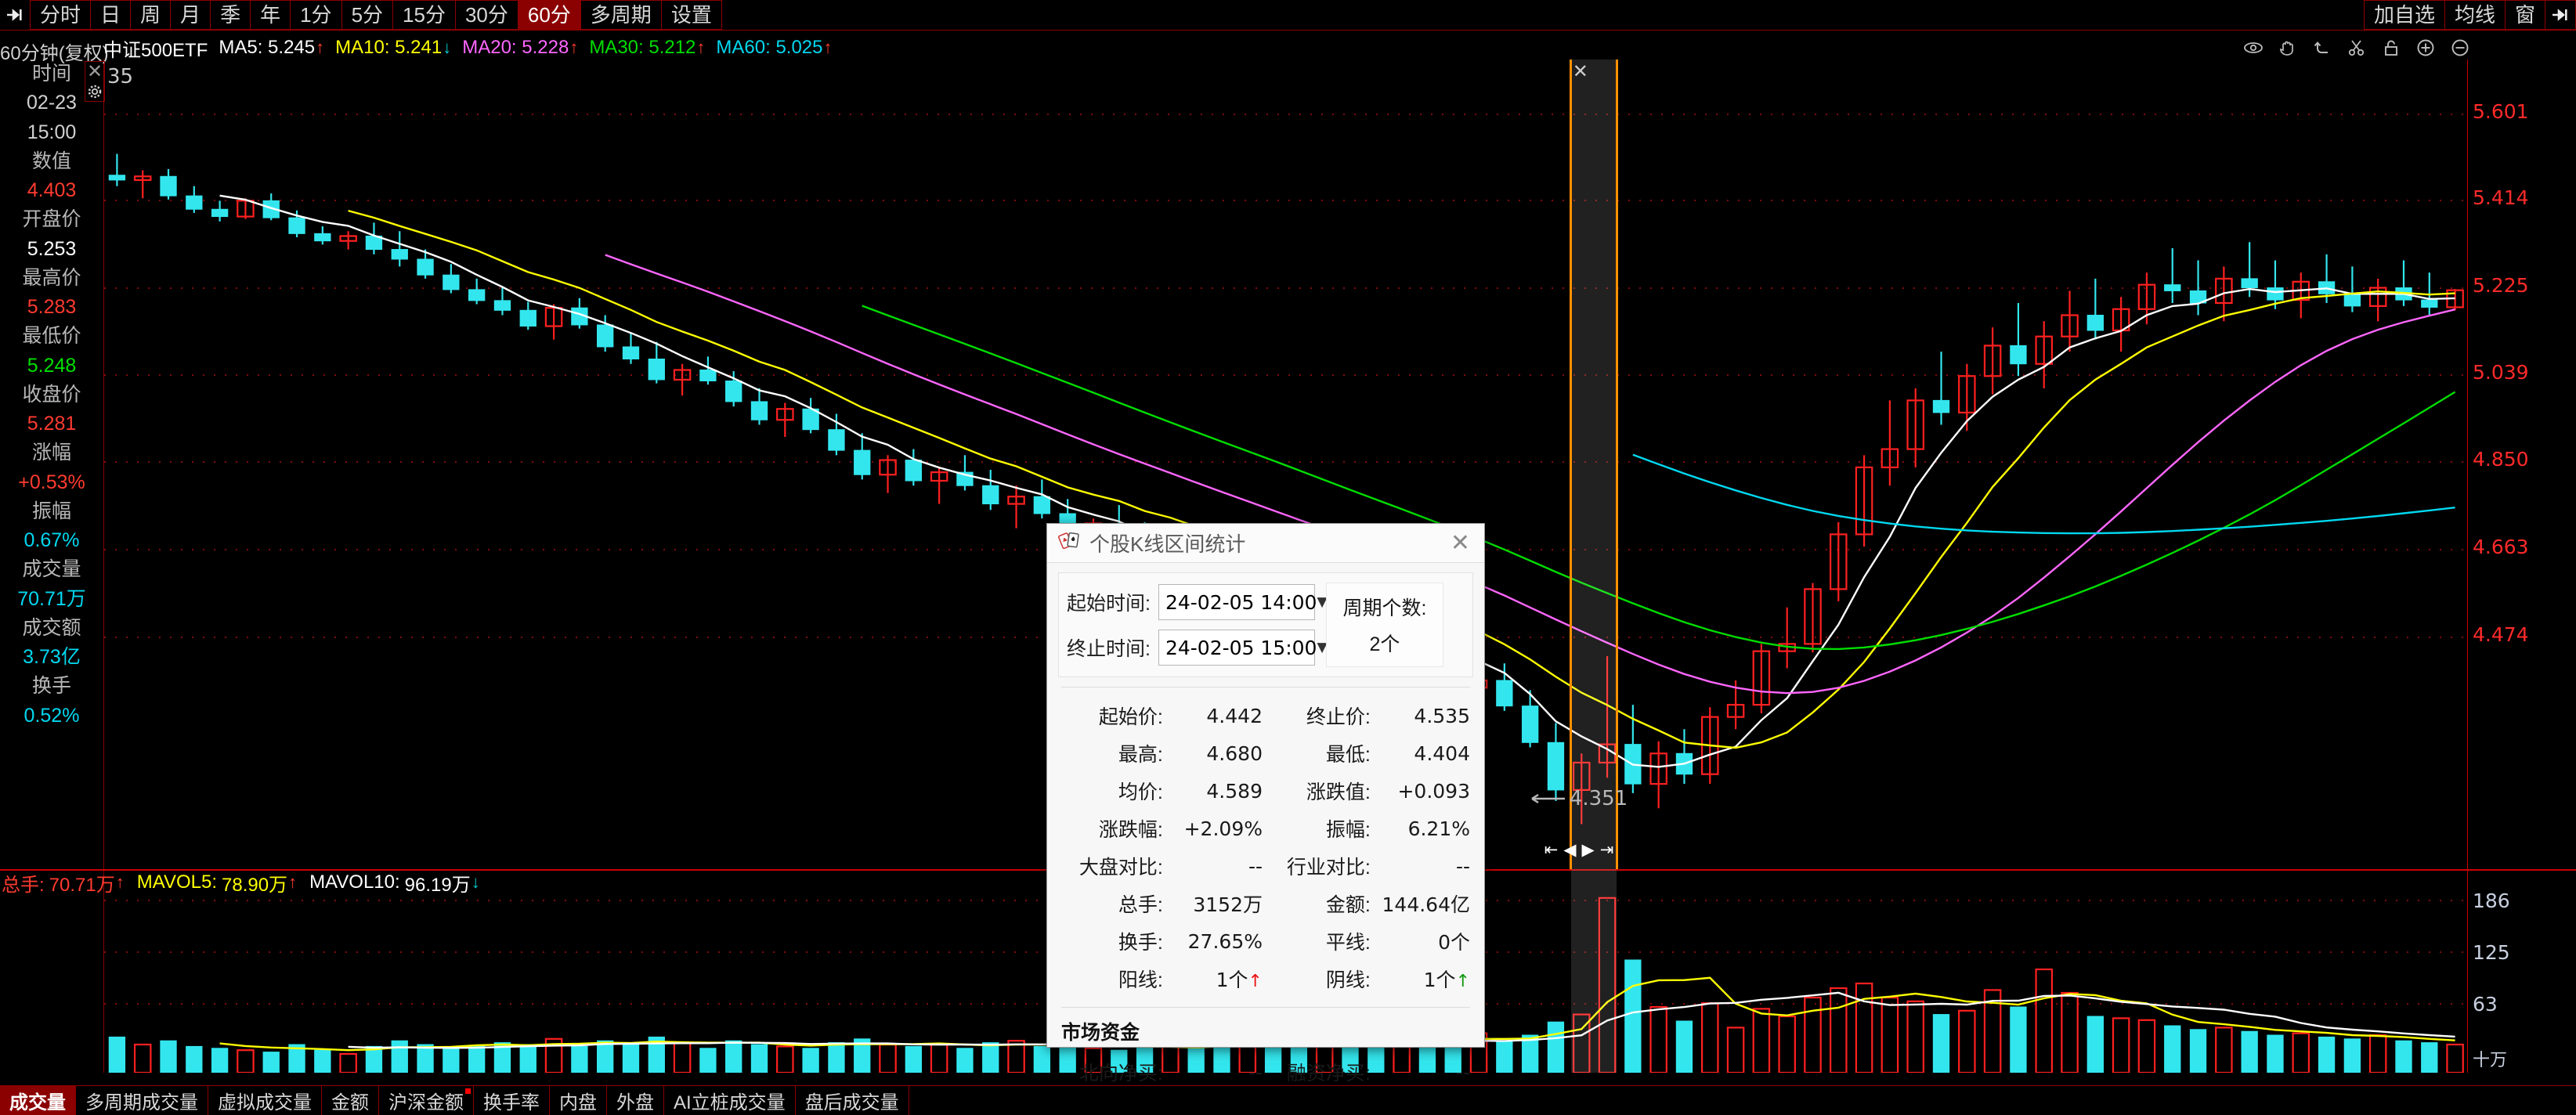  What do you see at coordinates (2322, 48) in the screenshot?
I see `undo-icon` at bounding box center [2322, 48].